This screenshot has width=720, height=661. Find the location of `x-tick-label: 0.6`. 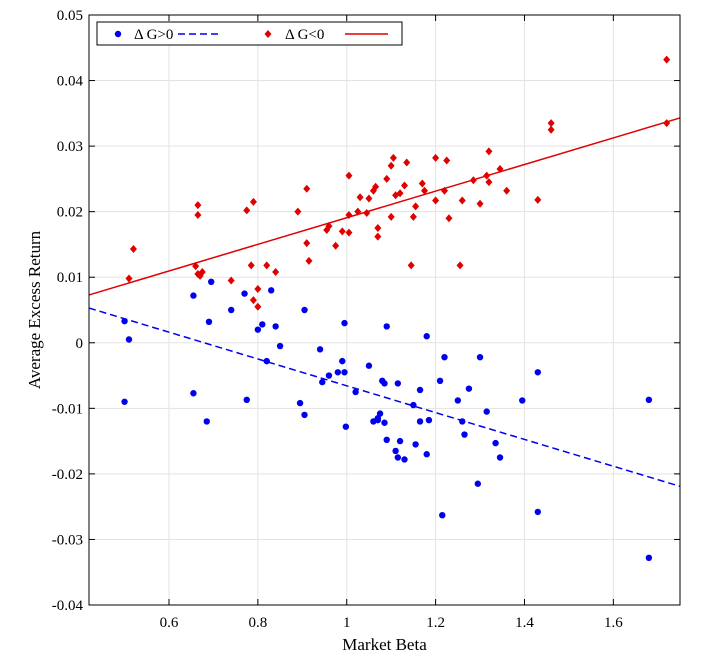

x-tick-label: 0.6 is located at coordinates (169, 623).